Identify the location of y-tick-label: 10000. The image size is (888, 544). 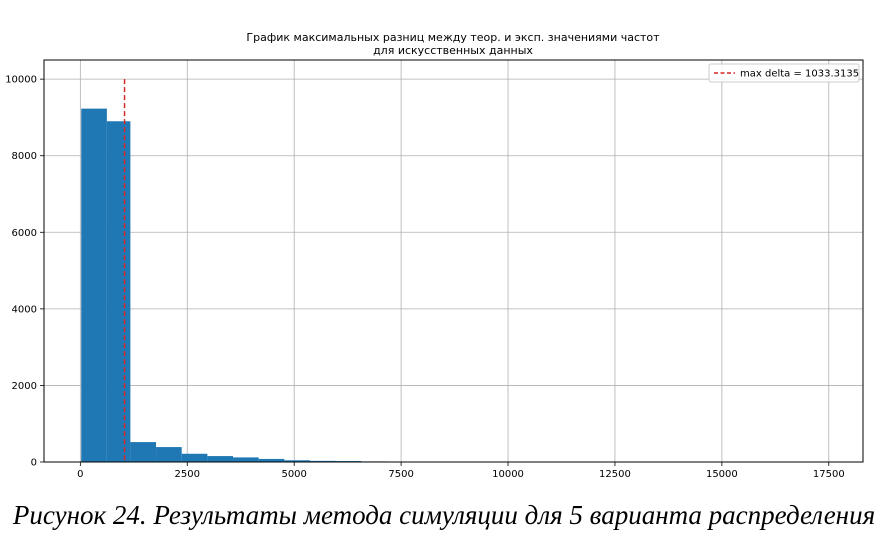
(21, 80).